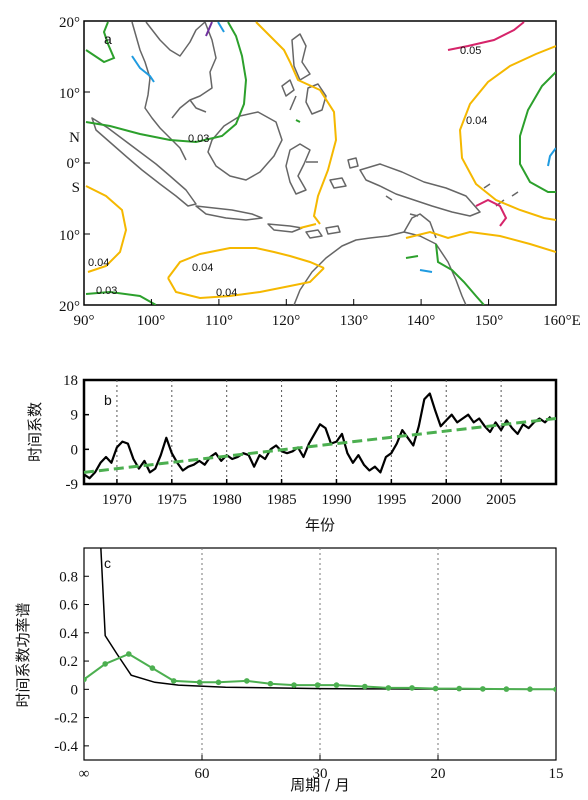 The image size is (588, 800). Describe the element at coordinates (69, 94) in the screenshot. I see `map-y-tick: 10°` at that location.